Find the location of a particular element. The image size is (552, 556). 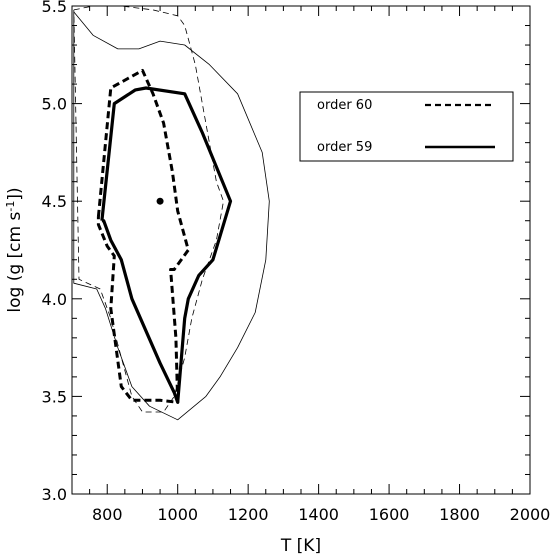

y-tick-label: 4.0 is located at coordinates (54, 299).